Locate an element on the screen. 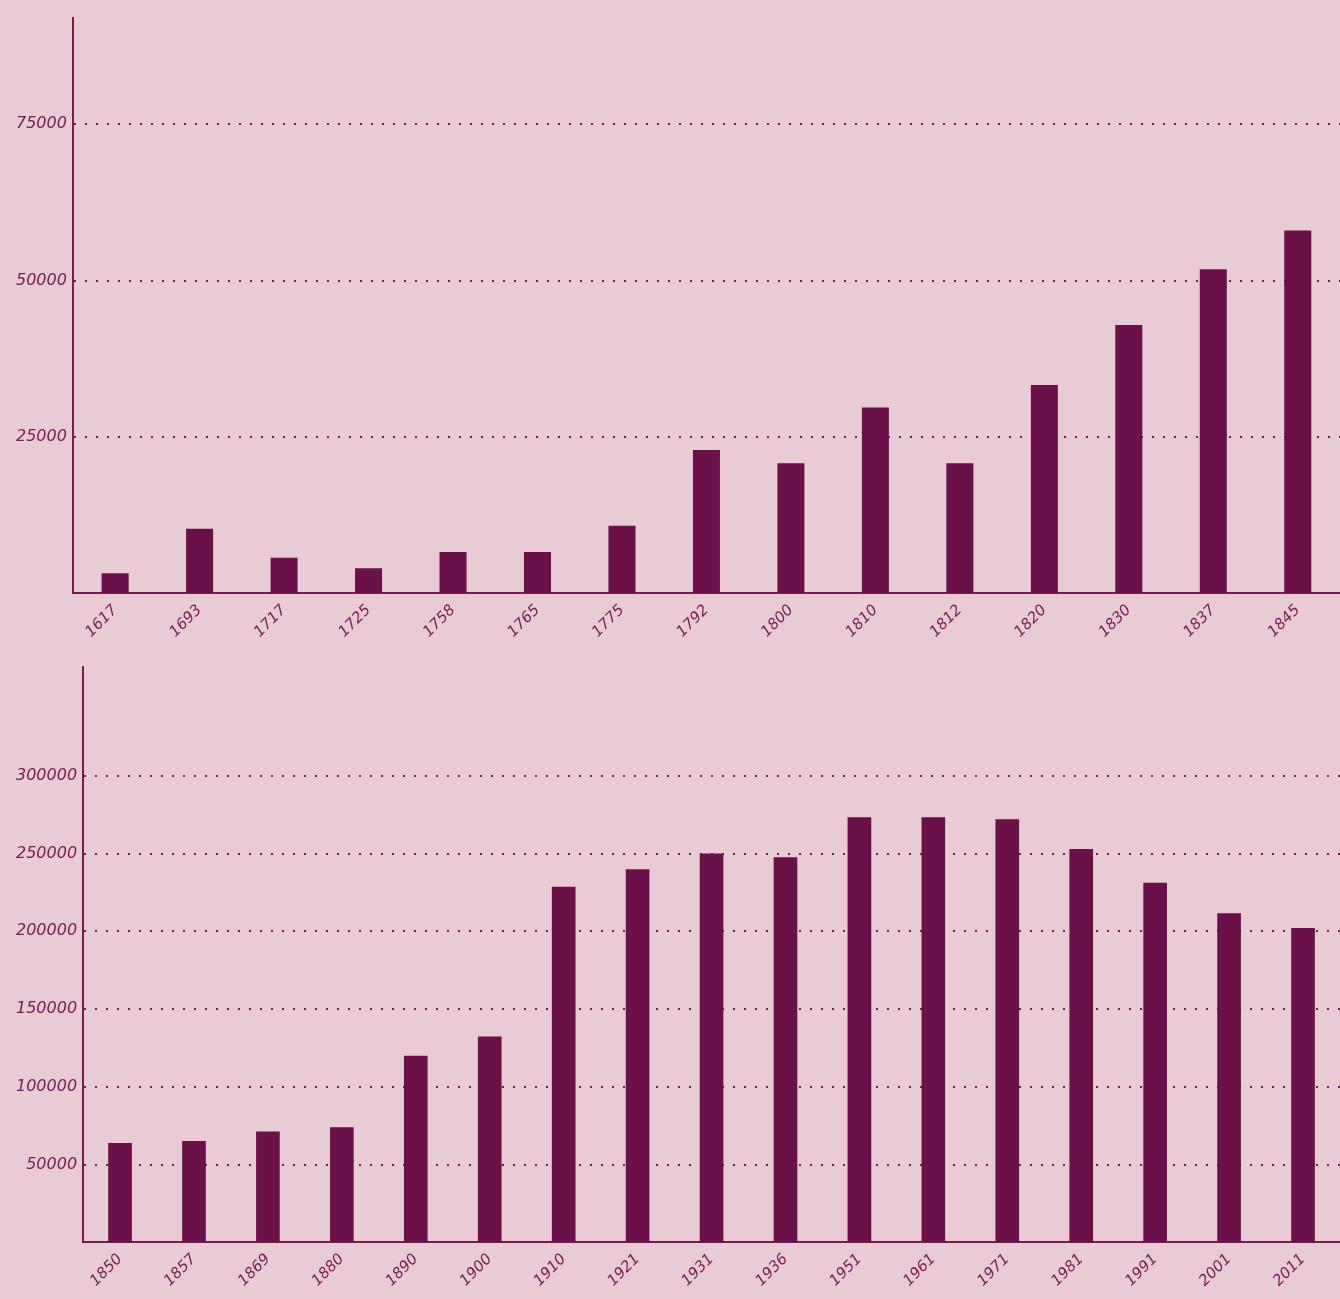 The height and width of the screenshot is (1299, 1340). y-tick-label: 200000 is located at coordinates (47, 930).